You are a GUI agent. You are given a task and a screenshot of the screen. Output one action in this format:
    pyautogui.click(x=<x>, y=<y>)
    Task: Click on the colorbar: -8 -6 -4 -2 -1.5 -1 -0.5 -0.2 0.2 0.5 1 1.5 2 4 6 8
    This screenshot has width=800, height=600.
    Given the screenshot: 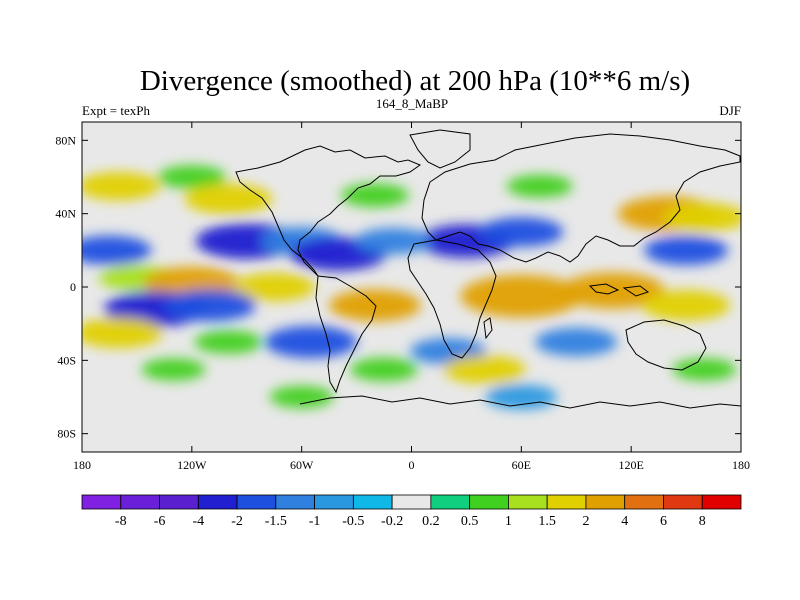 What is the action you would take?
    pyautogui.click(x=411, y=511)
    